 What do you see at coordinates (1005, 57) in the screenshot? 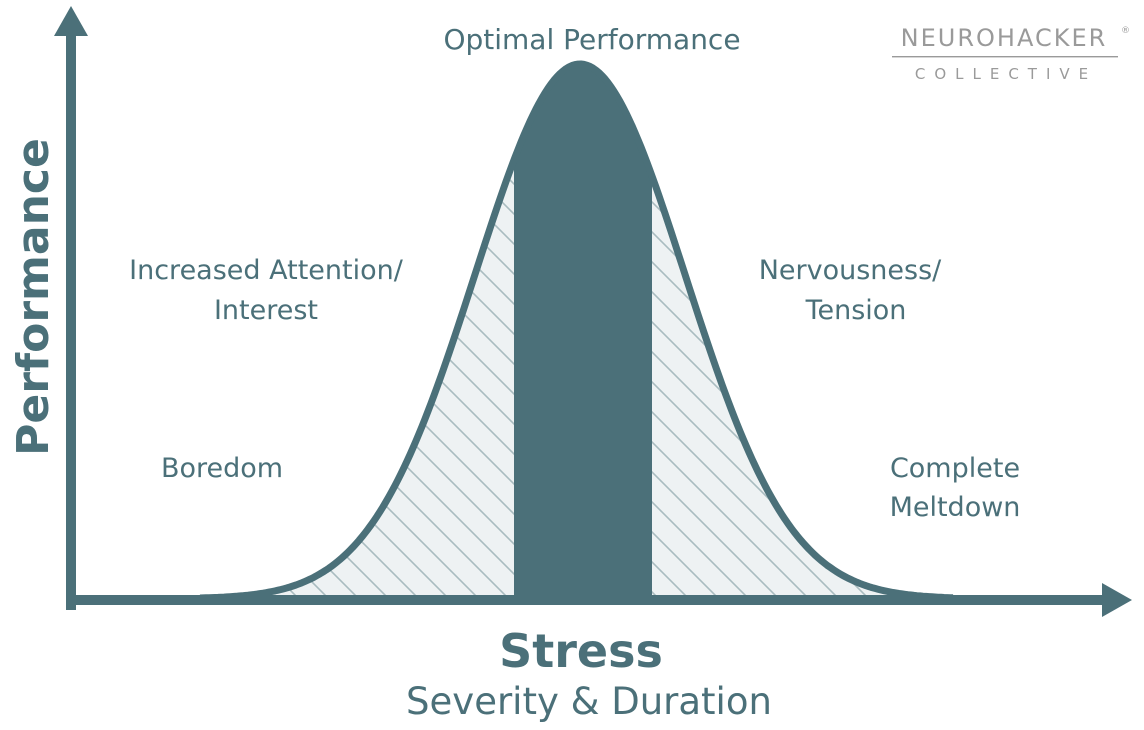
I see `logo-divider` at bounding box center [1005, 57].